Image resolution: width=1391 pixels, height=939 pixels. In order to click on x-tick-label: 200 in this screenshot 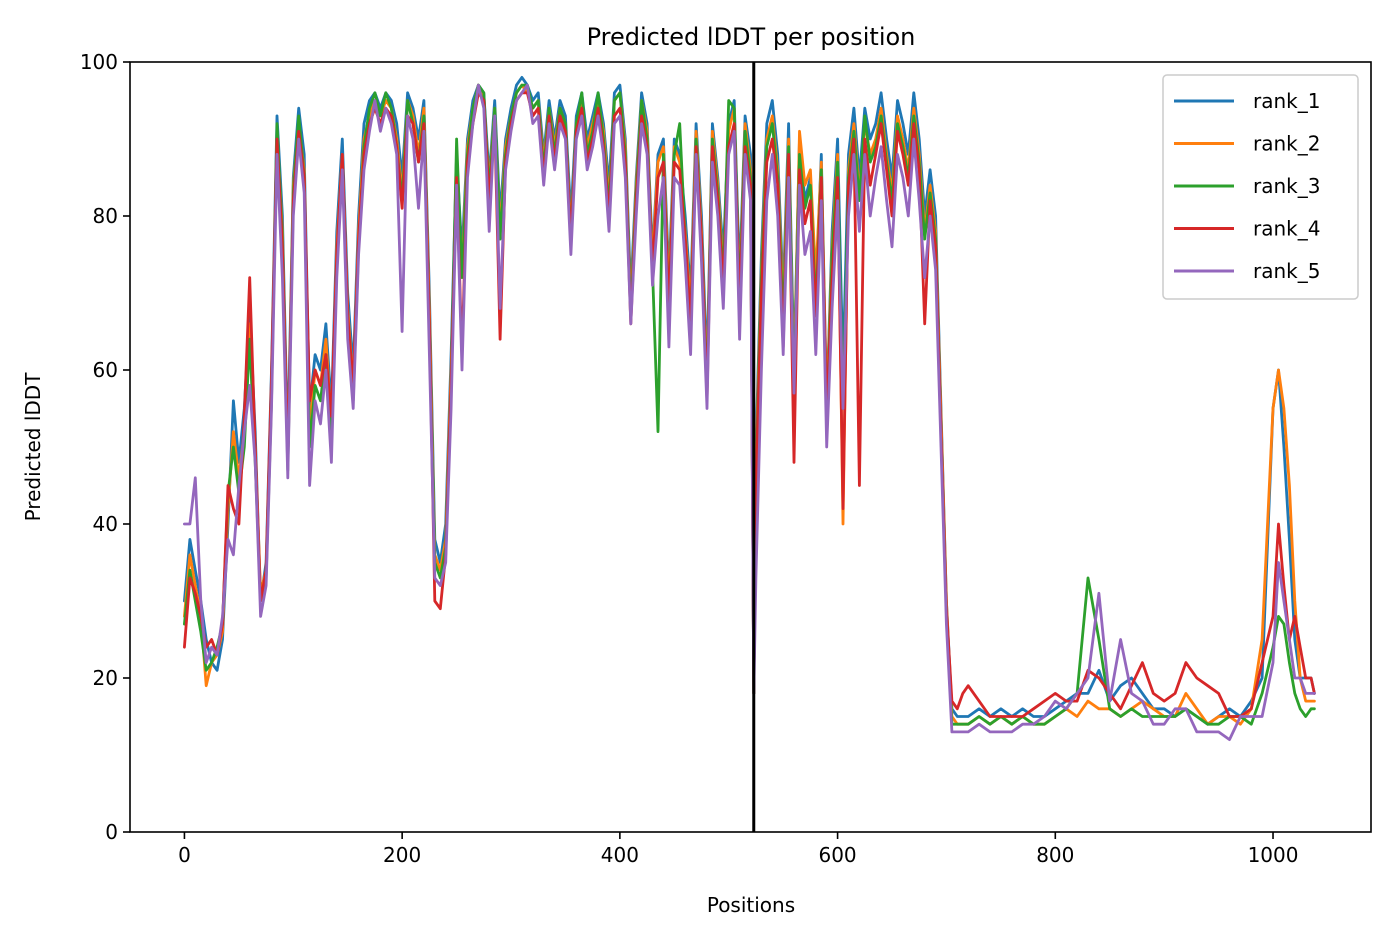, I will do `click(402, 855)`.